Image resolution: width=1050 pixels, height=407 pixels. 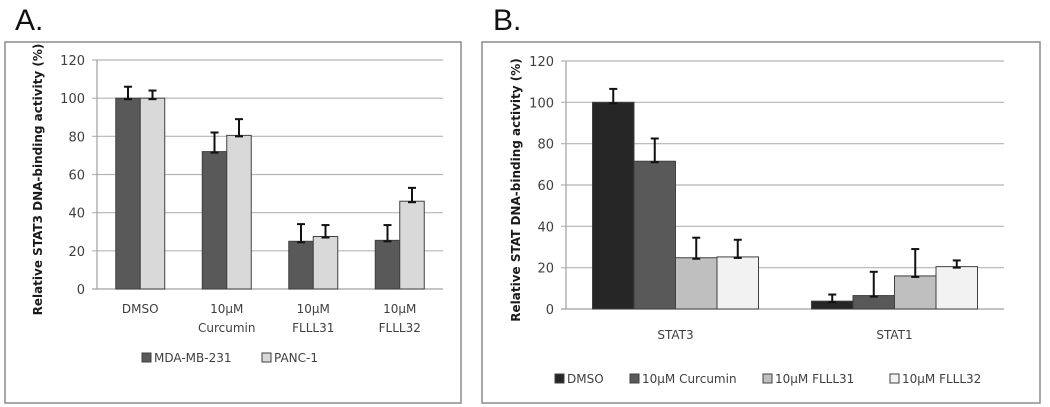 What do you see at coordinates (296, 358) in the screenshot?
I see `legend-label: PANC-1` at bounding box center [296, 358].